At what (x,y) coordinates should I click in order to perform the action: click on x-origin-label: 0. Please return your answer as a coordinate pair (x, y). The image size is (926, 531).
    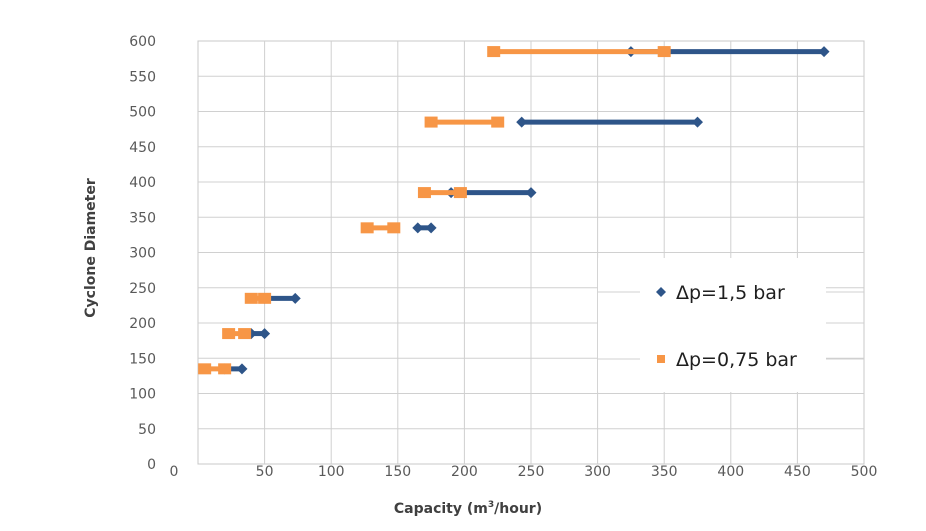
    Looking at the image, I should click on (174, 472).